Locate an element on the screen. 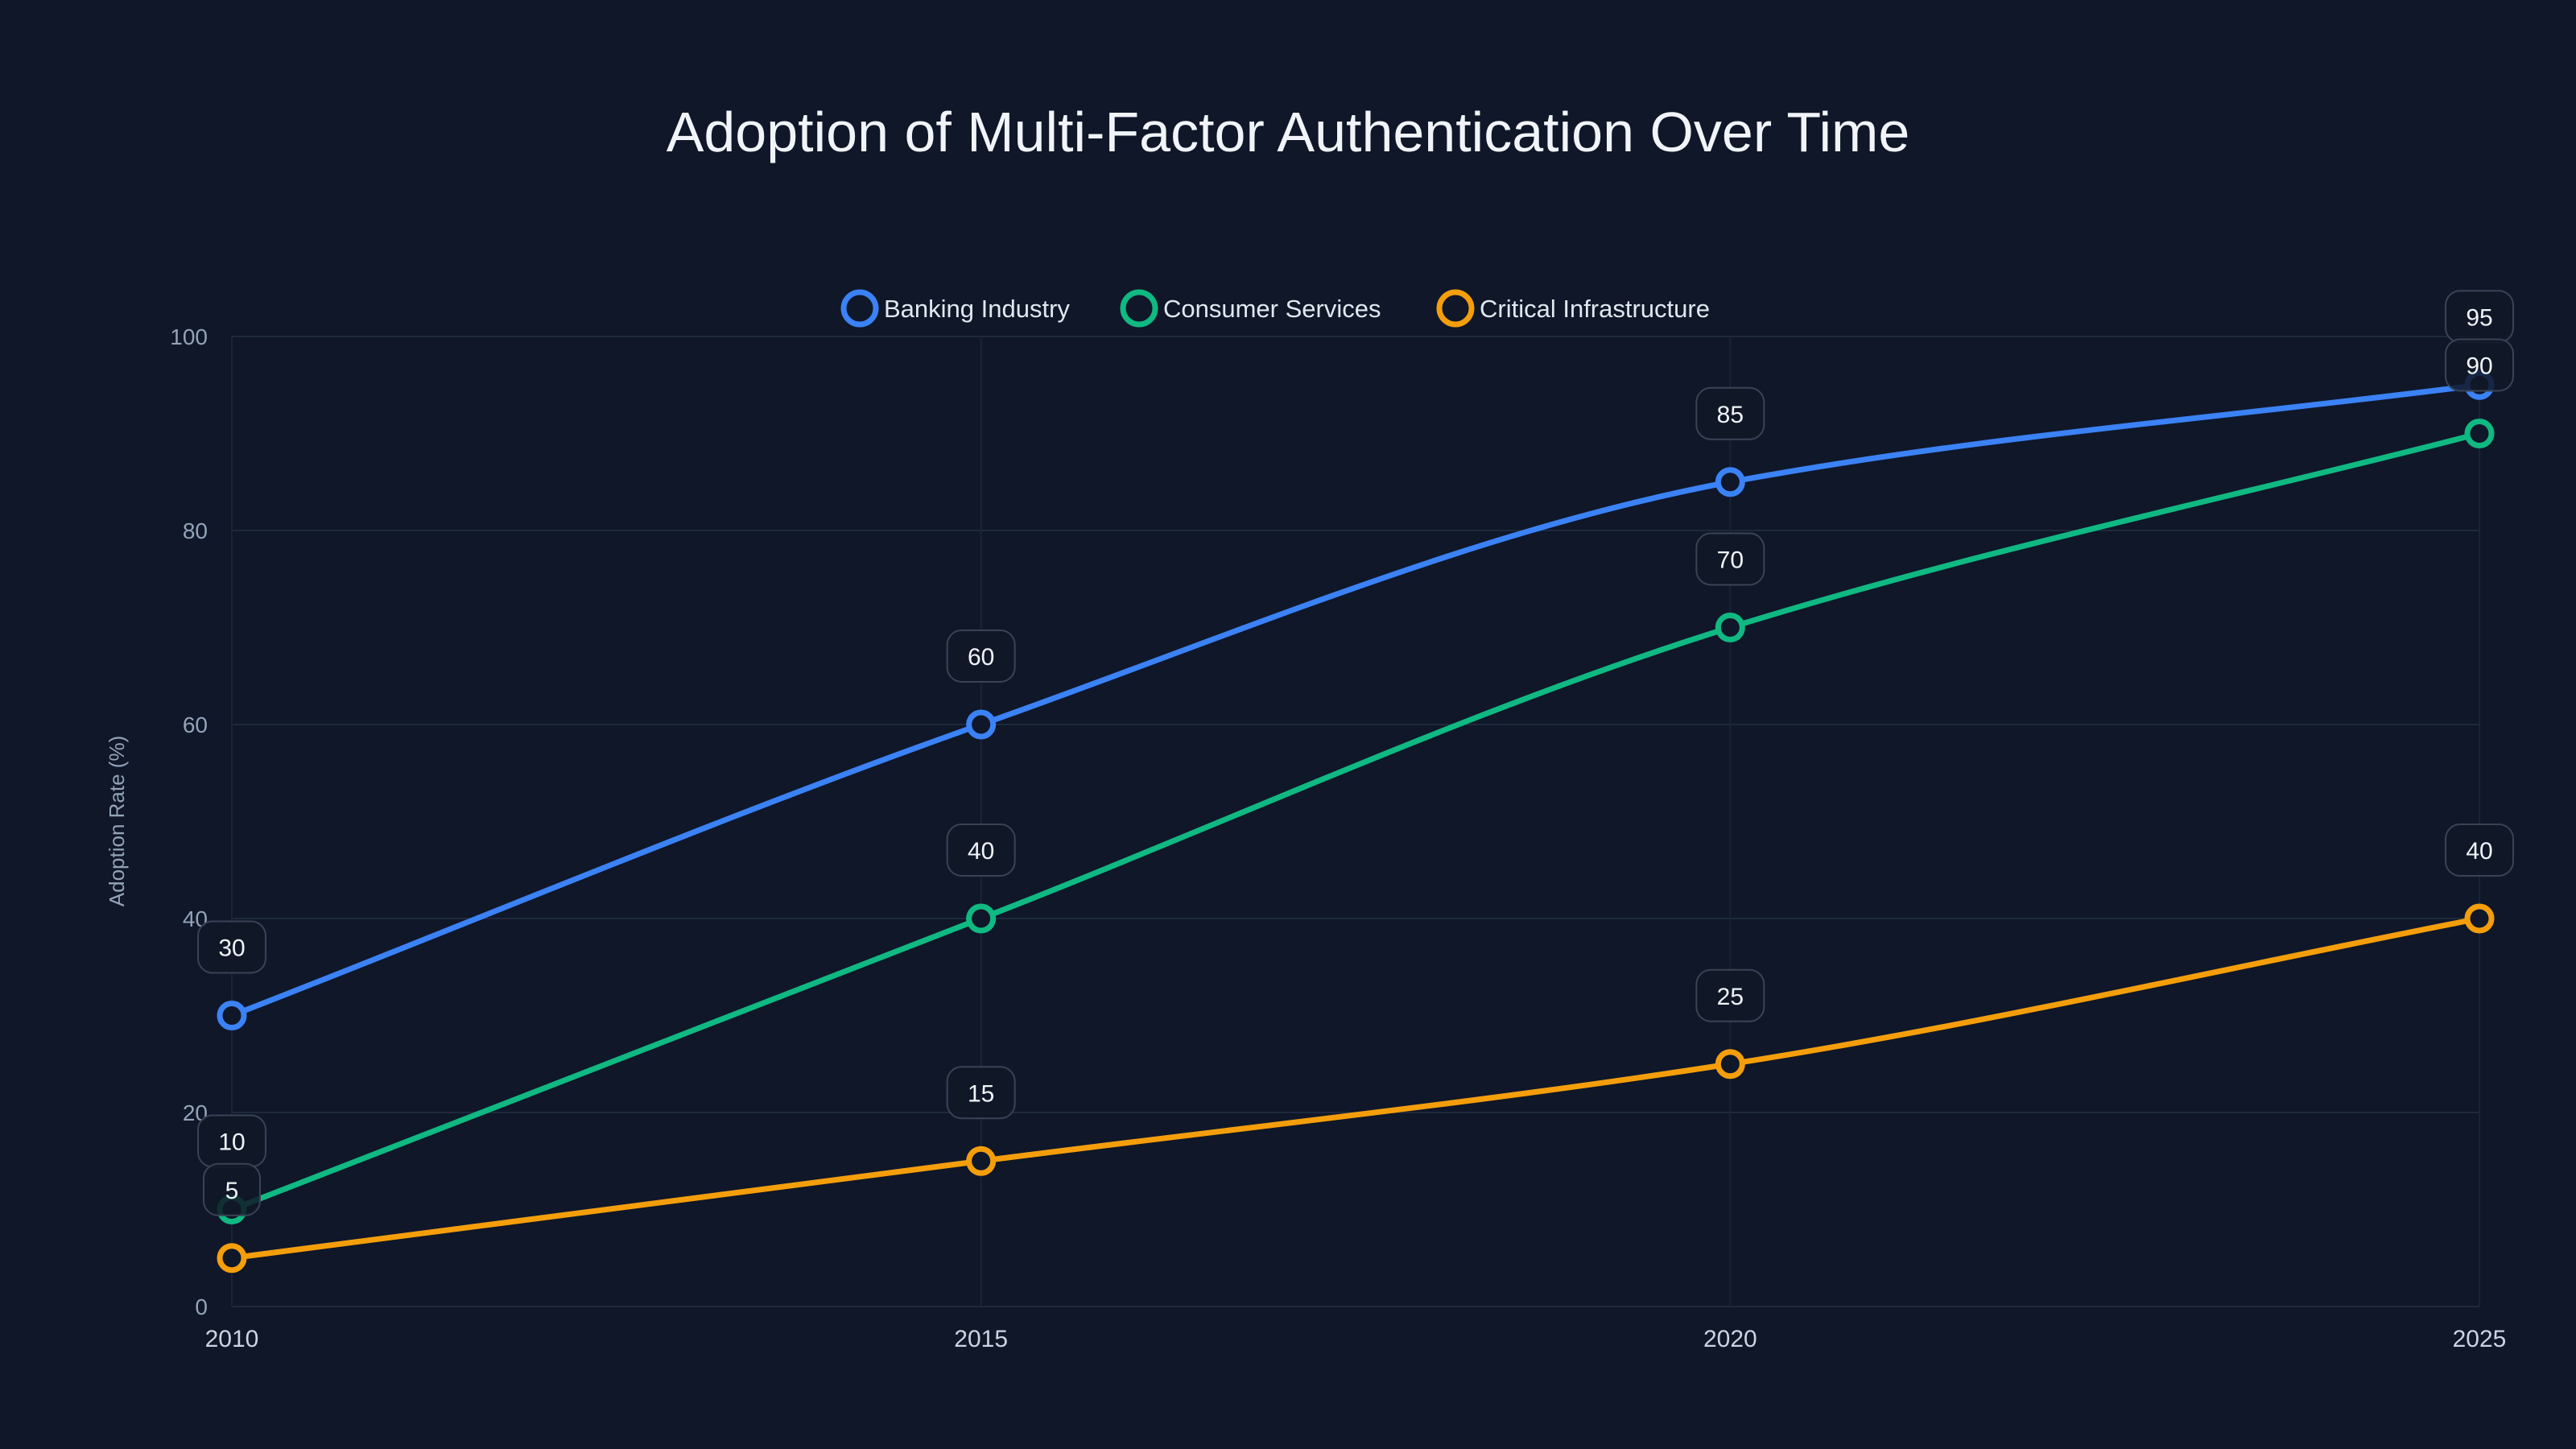  data-label: 5 is located at coordinates (232, 1191).